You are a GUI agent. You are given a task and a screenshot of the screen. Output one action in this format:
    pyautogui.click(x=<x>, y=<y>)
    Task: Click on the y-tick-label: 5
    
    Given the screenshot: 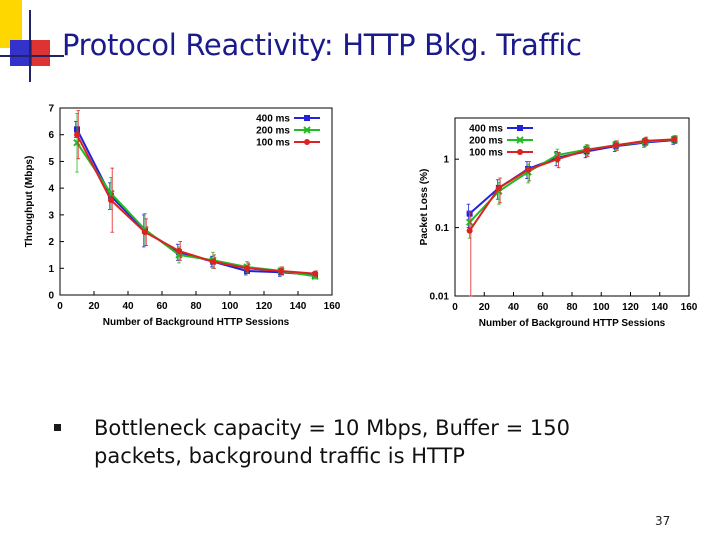 What is the action you would take?
    pyautogui.click(x=51, y=162)
    